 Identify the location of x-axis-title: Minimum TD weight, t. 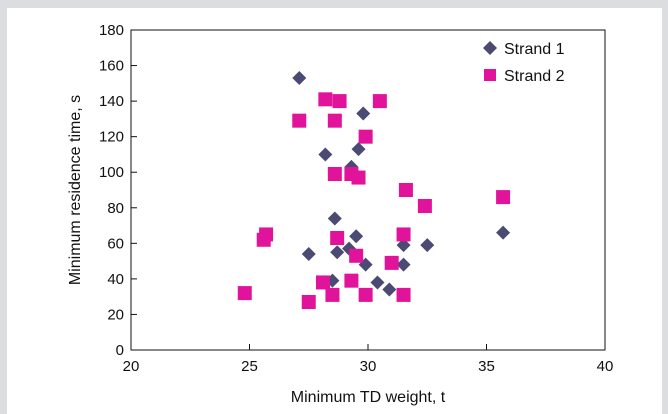
(368, 397).